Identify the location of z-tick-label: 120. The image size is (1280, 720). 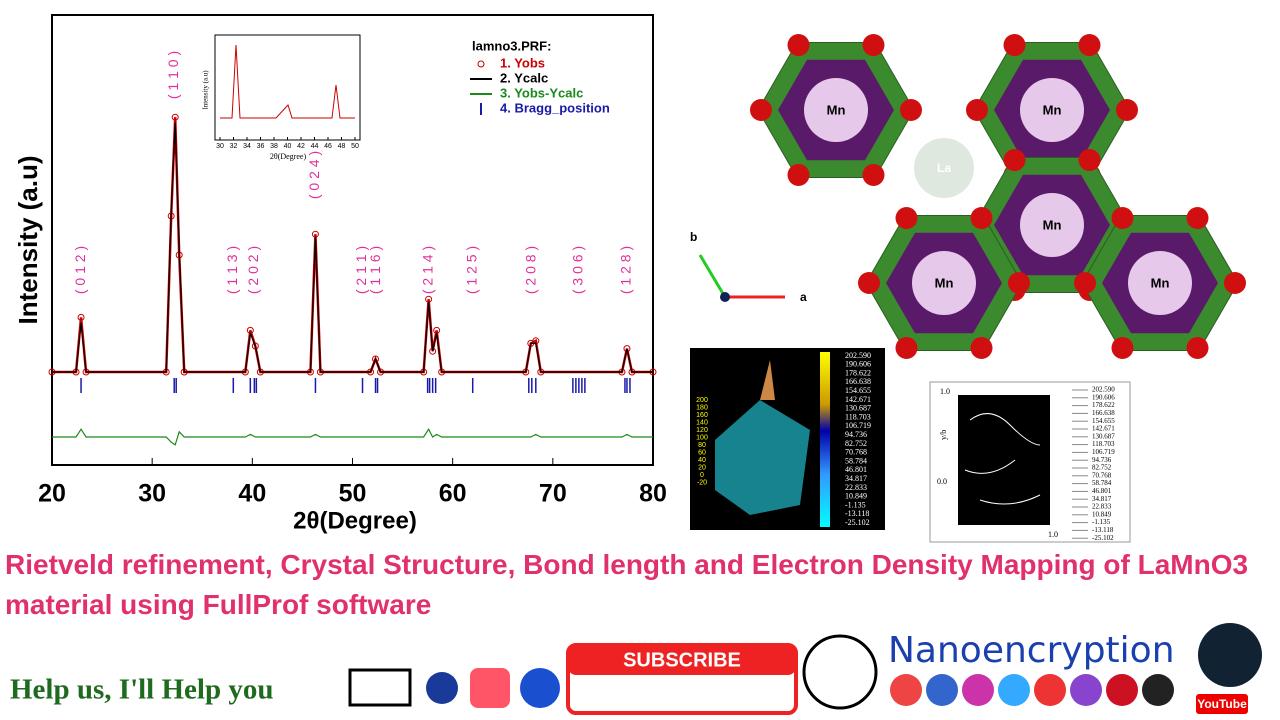
(702, 430).